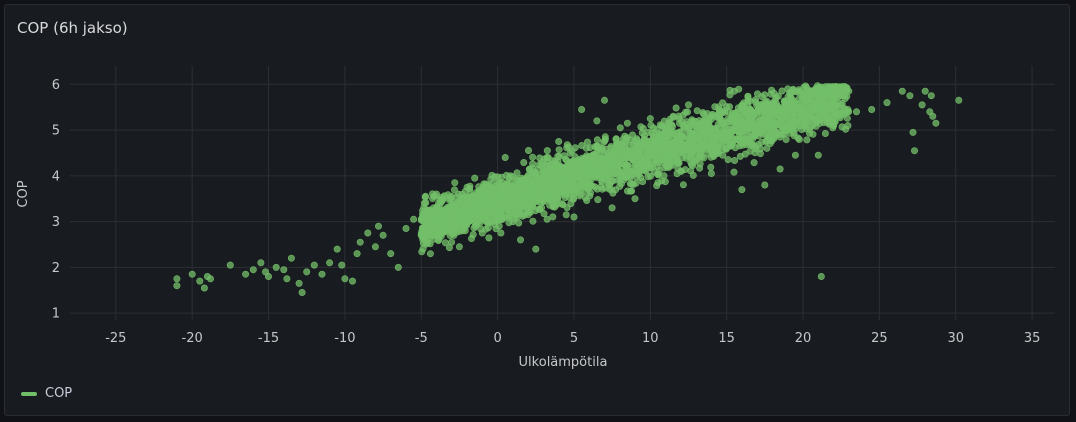  Describe the element at coordinates (192, 338) in the screenshot. I see `x-tick-label: -20` at that location.